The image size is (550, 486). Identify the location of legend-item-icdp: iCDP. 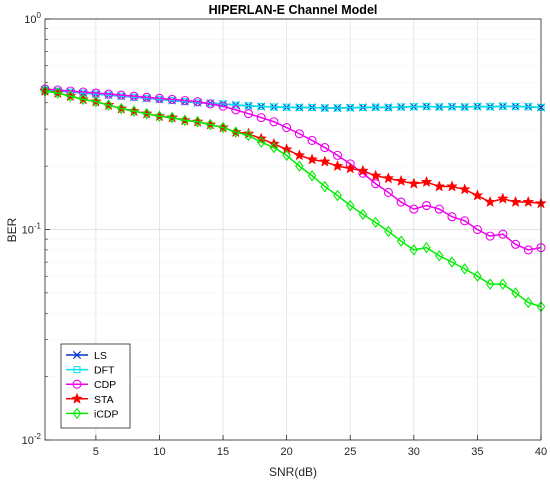
(92, 413).